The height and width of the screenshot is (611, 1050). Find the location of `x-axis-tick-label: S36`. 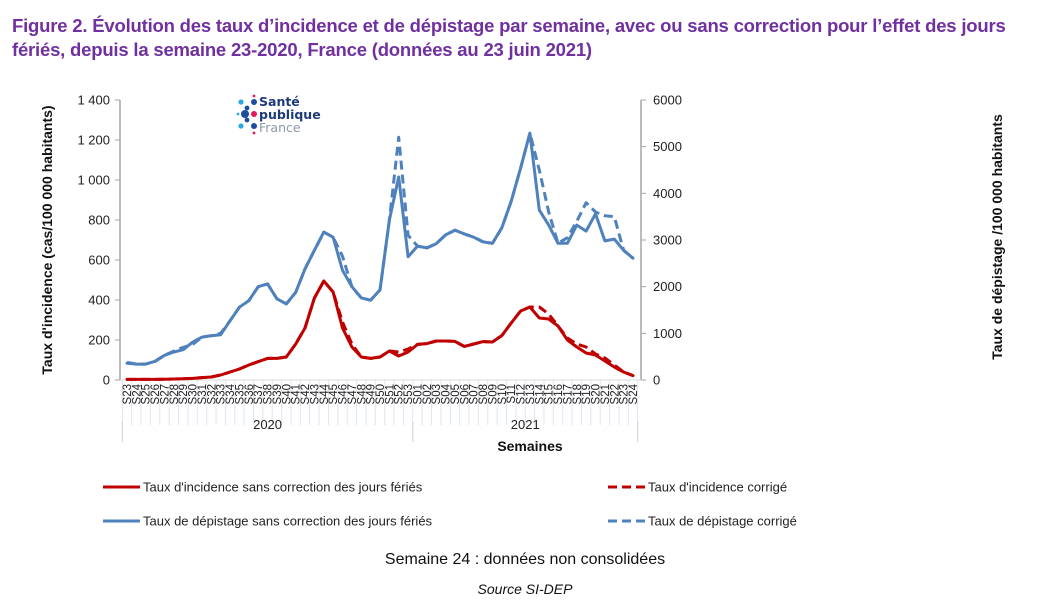

x-axis-tick-label: S36 is located at coordinates (250, 394).